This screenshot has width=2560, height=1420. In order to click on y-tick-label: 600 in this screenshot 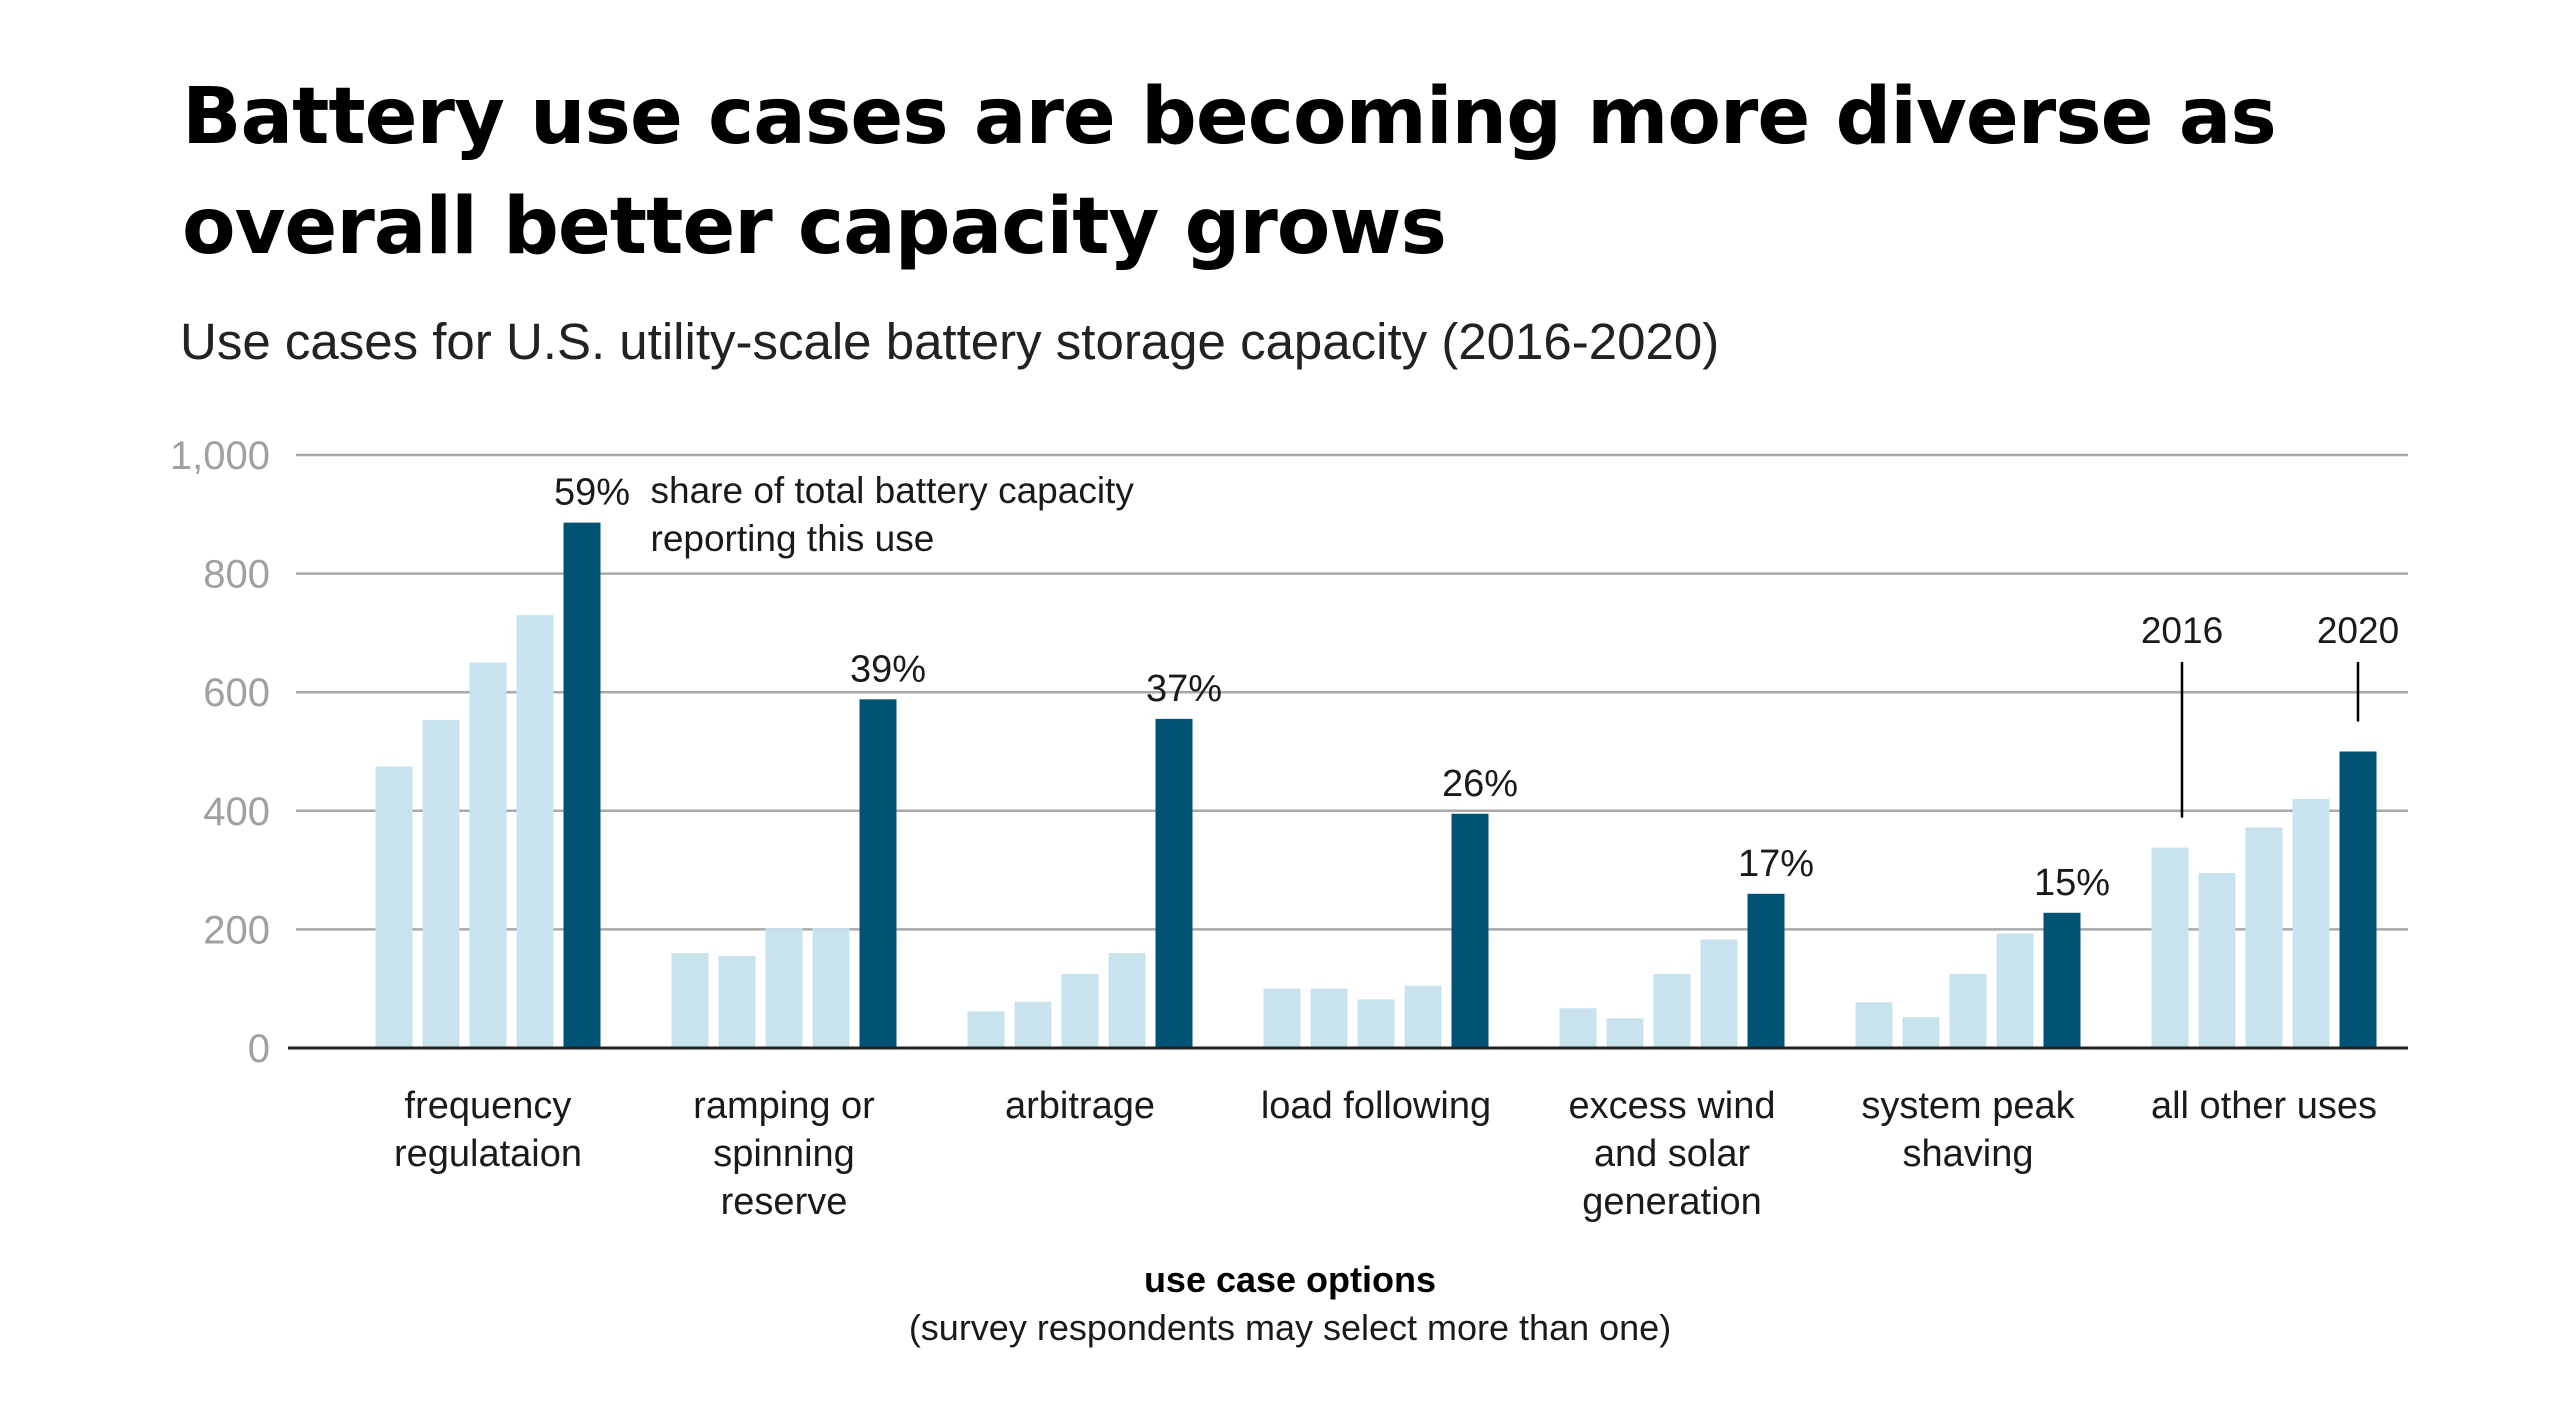, I will do `click(236, 693)`.